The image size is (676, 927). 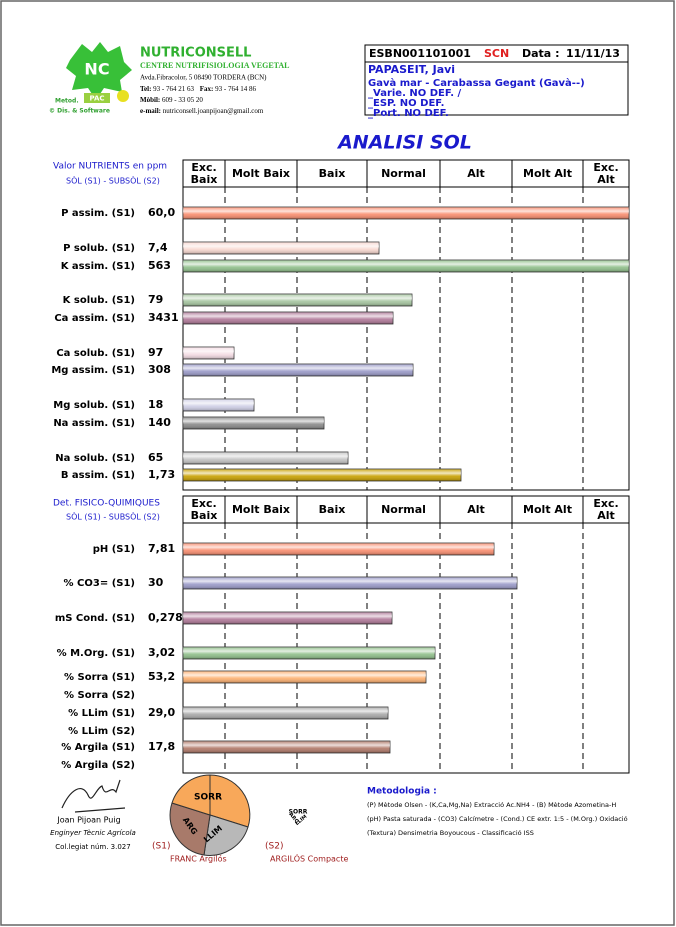 I want to click on row-label: Mg assim. (S1), so click(x=93, y=370).